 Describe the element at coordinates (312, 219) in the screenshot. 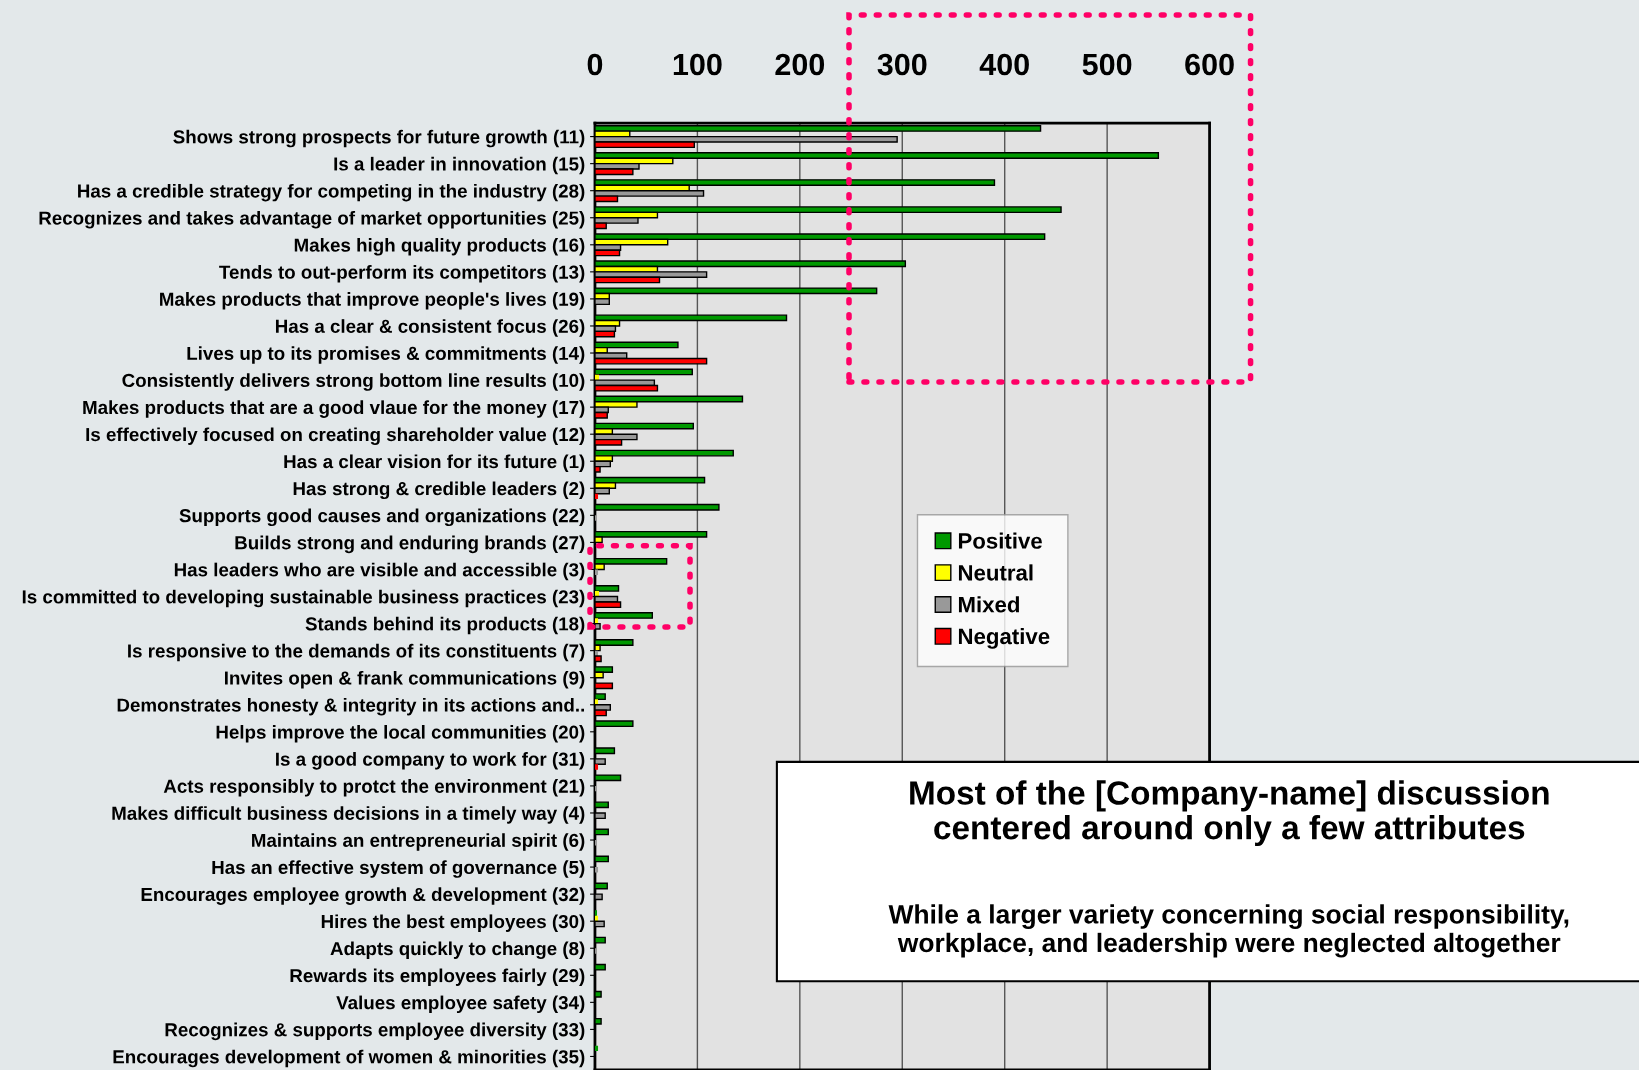

I see `y-tick-label: Recognizes and takes advantage of market opportunities (25)` at that location.